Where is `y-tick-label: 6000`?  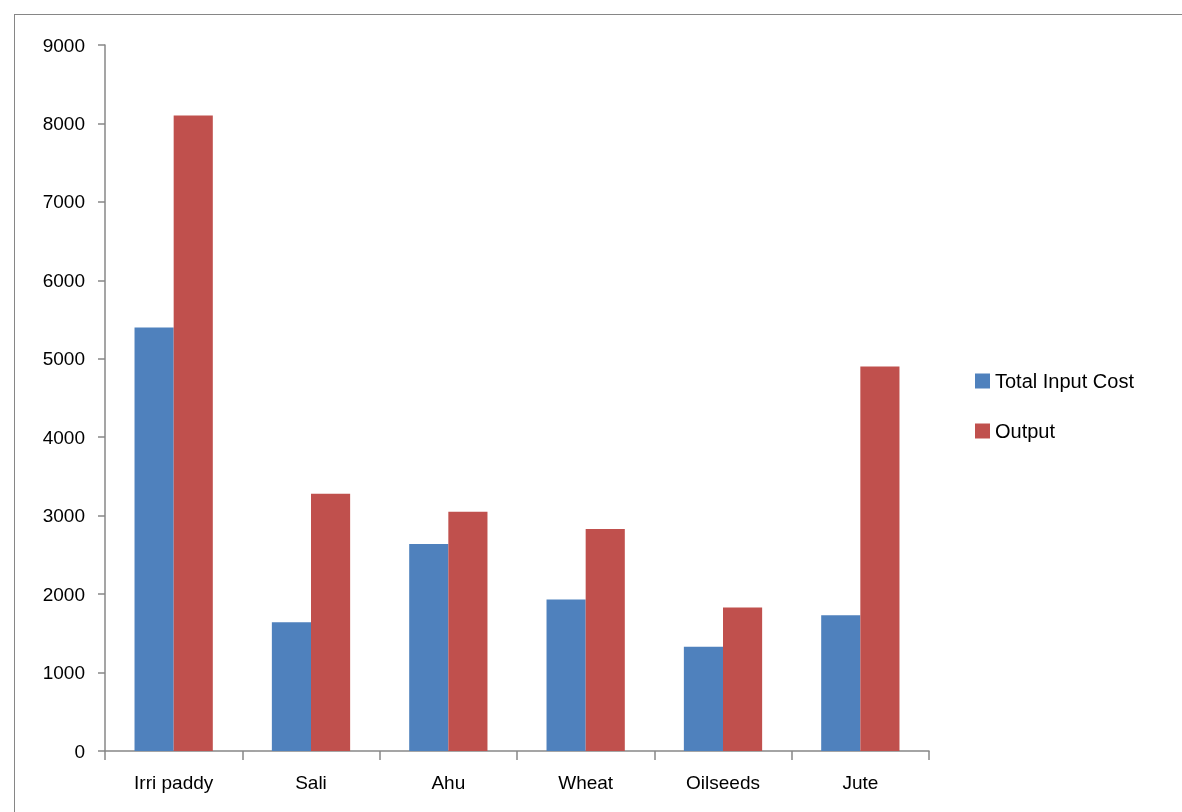
y-tick-label: 6000 is located at coordinates (63, 280).